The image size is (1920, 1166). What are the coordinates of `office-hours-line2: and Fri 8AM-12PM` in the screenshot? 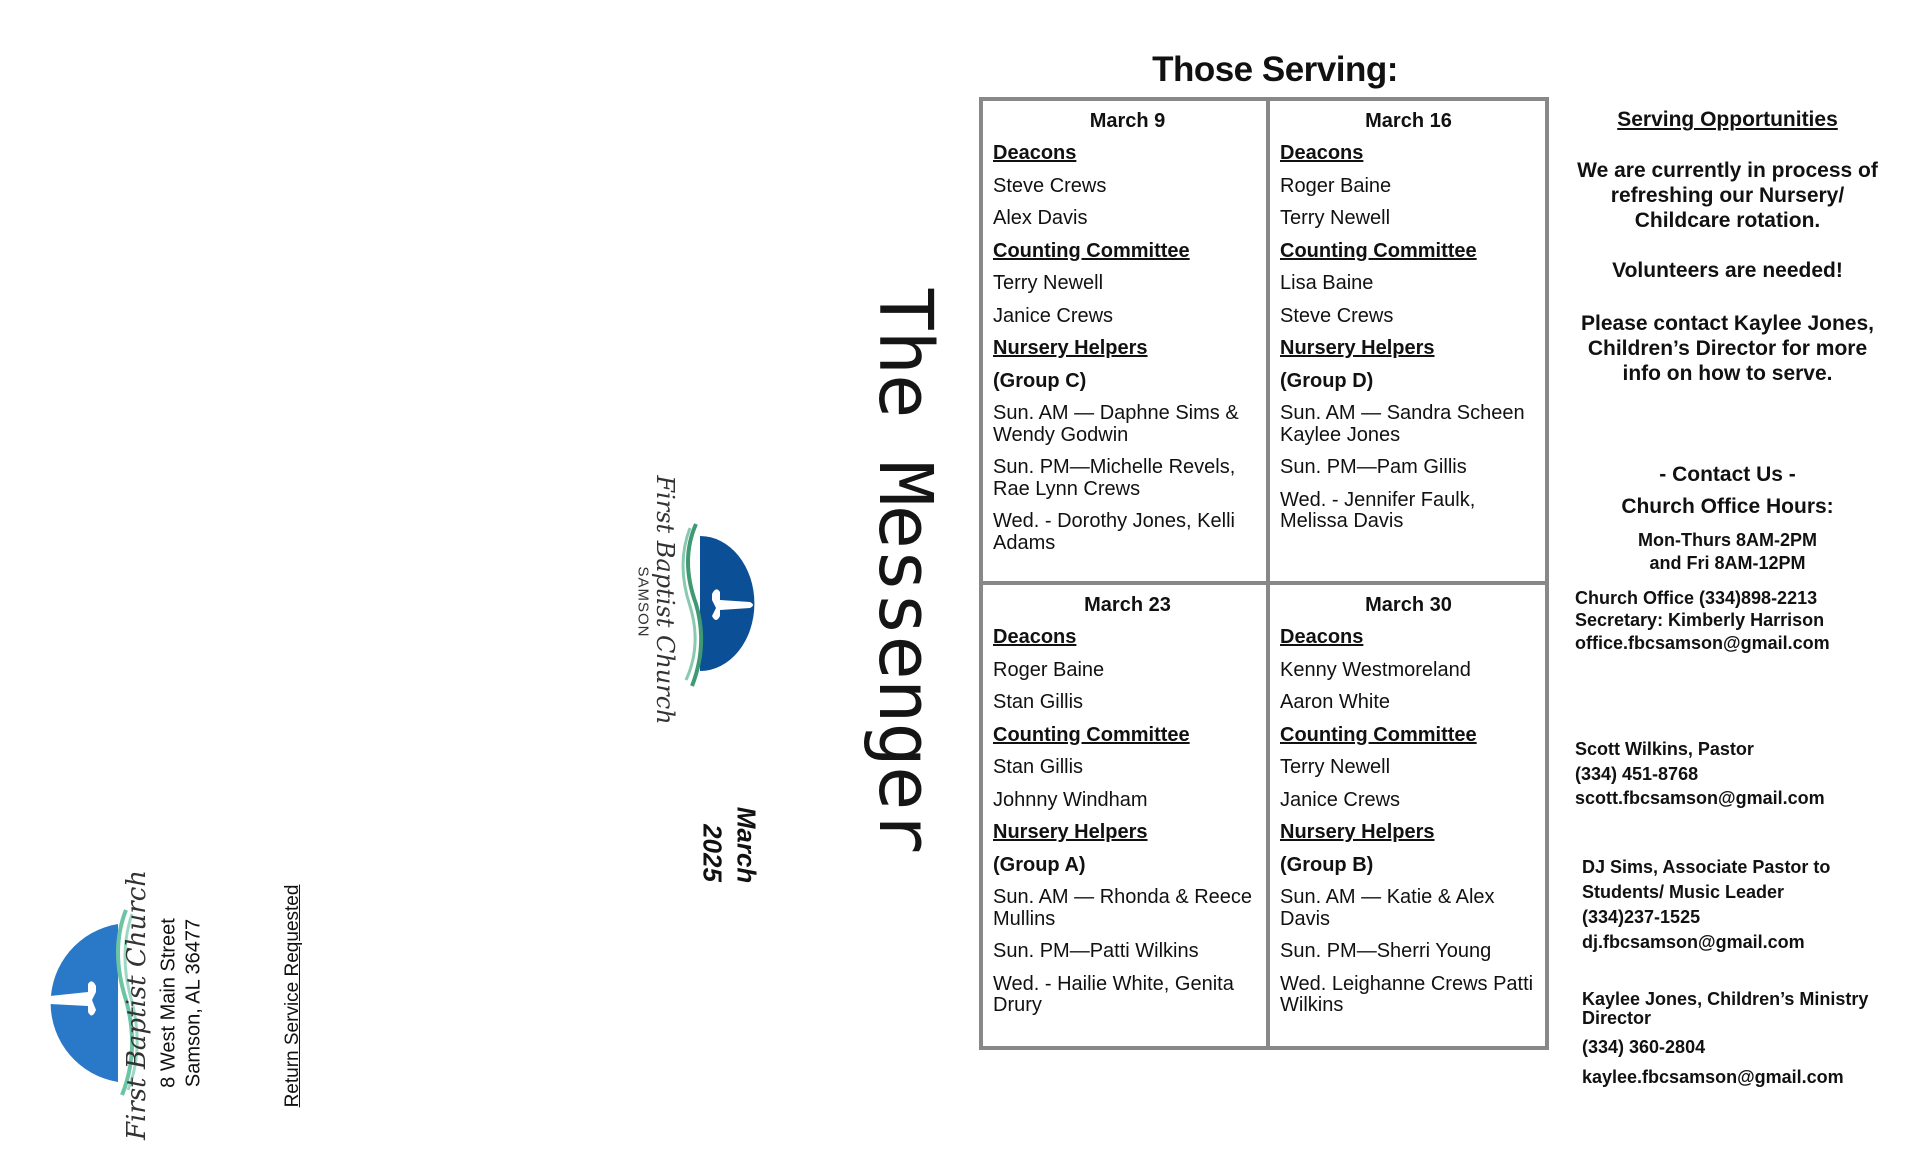 It's located at (1727, 563).